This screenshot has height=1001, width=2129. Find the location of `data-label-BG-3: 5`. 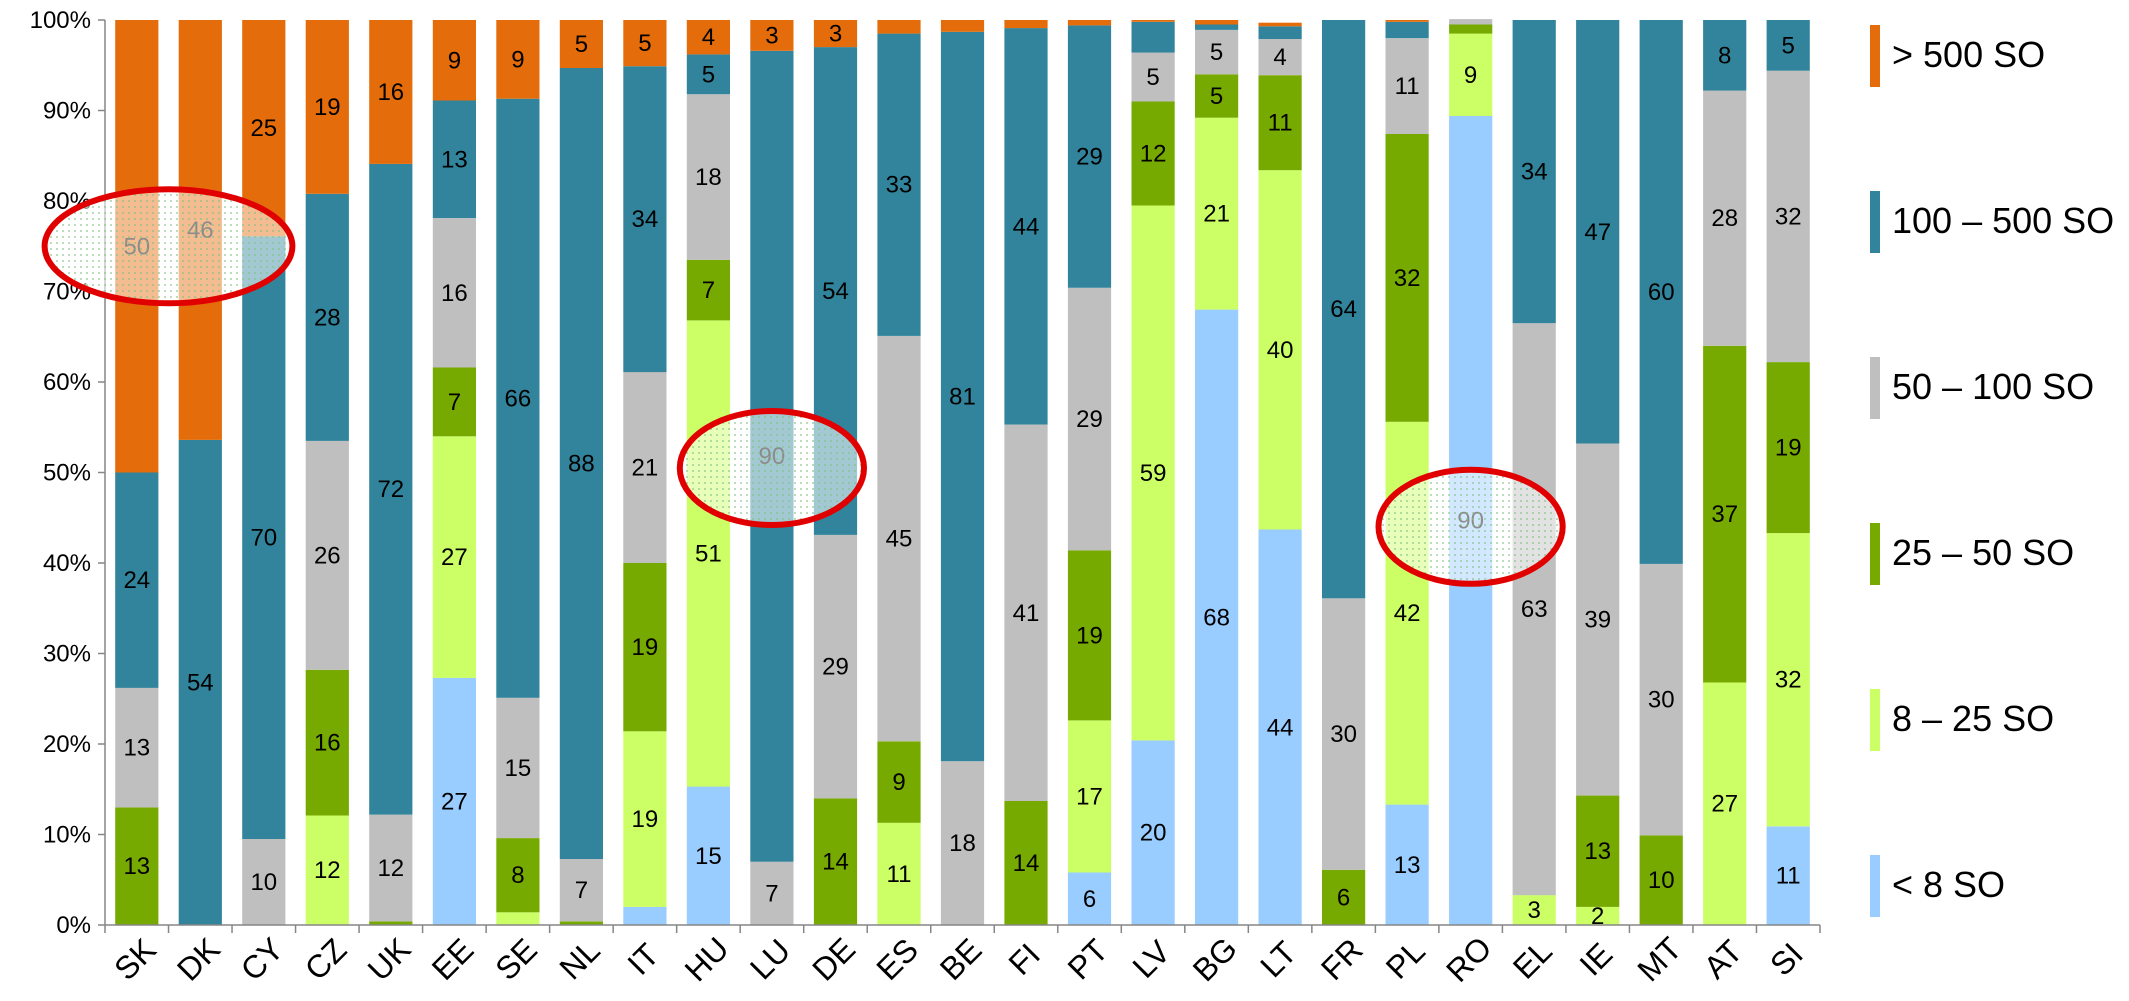

data-label-BG-3: 5 is located at coordinates (1216, 52).